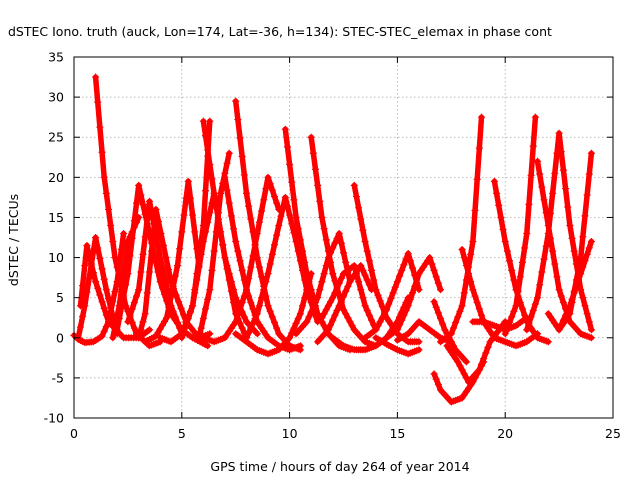 The image size is (640, 480). I want to click on y-tick-label: 35, so click(56, 57).